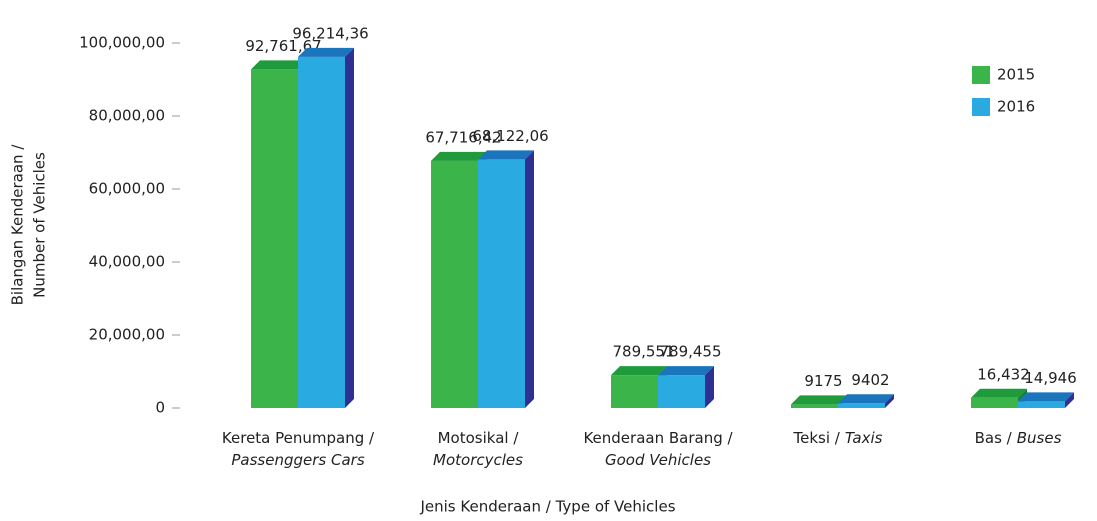  Describe the element at coordinates (160, 408) in the screenshot. I see `y-tick-label: 0` at that location.